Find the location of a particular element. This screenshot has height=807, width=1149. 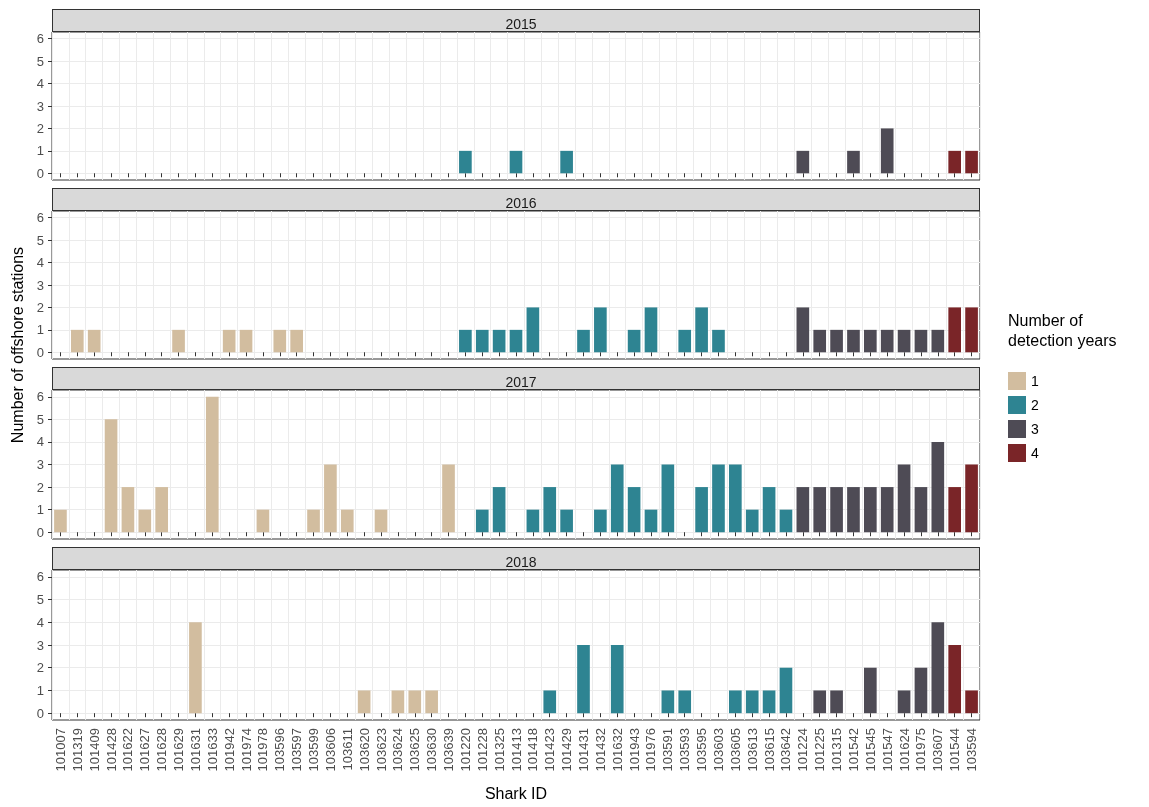

x-tick-label: 103613 is located at coordinates (752, 750).